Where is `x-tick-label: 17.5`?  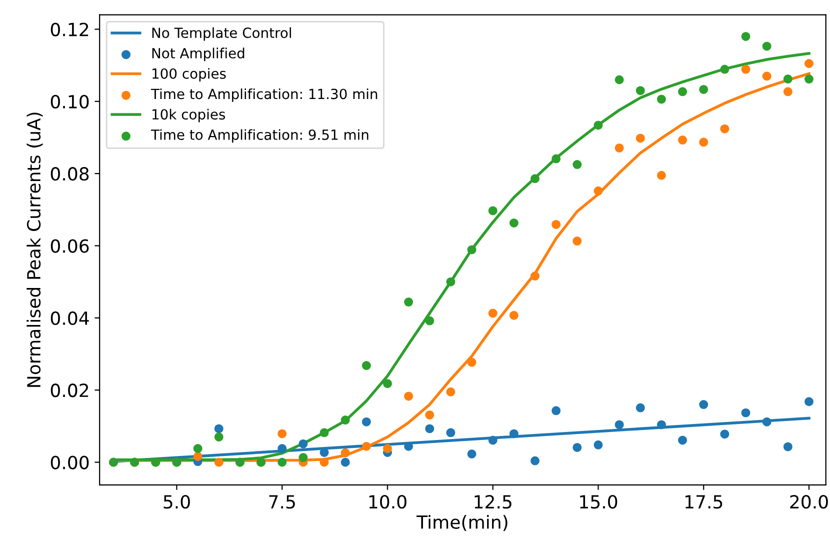
x-tick-label: 17.5 is located at coordinates (703, 502).